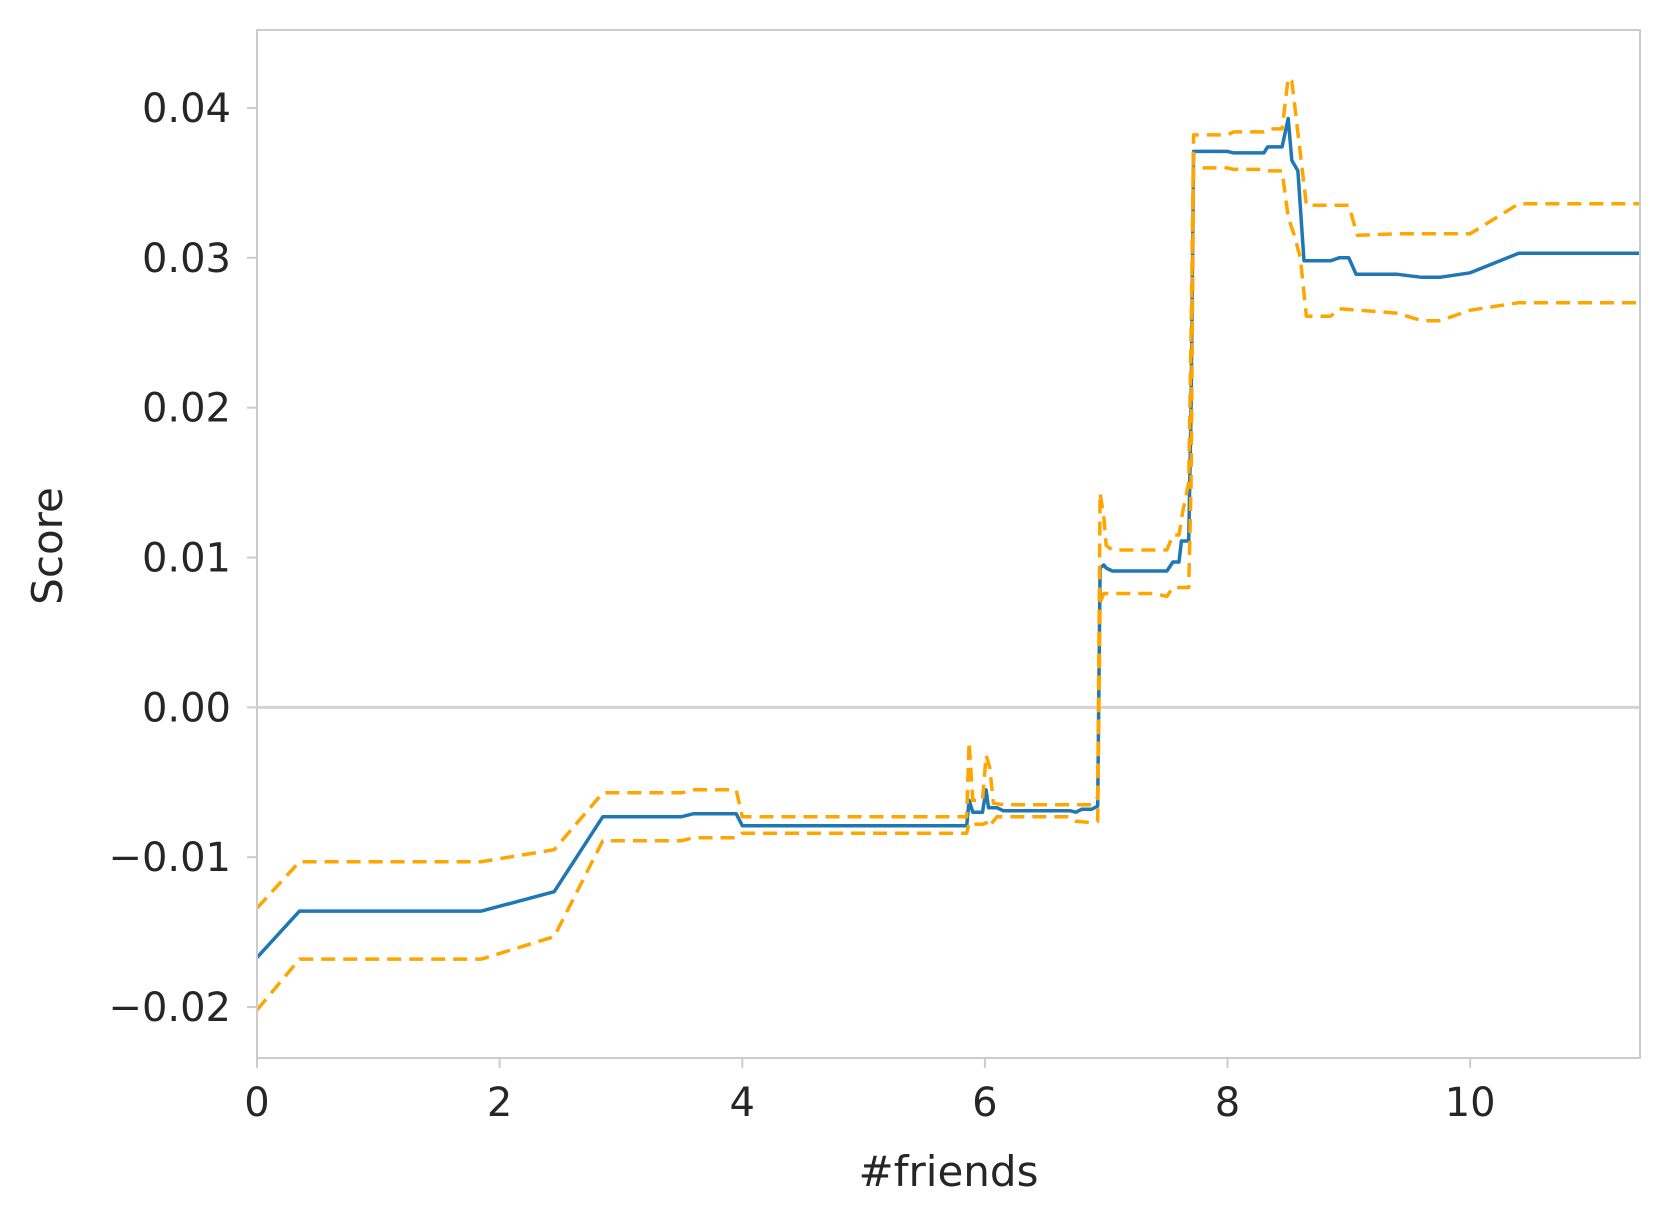 This screenshot has width=1660, height=1222. Describe the element at coordinates (1470, 1103) in the screenshot. I see `x-tick-label: 10` at that location.